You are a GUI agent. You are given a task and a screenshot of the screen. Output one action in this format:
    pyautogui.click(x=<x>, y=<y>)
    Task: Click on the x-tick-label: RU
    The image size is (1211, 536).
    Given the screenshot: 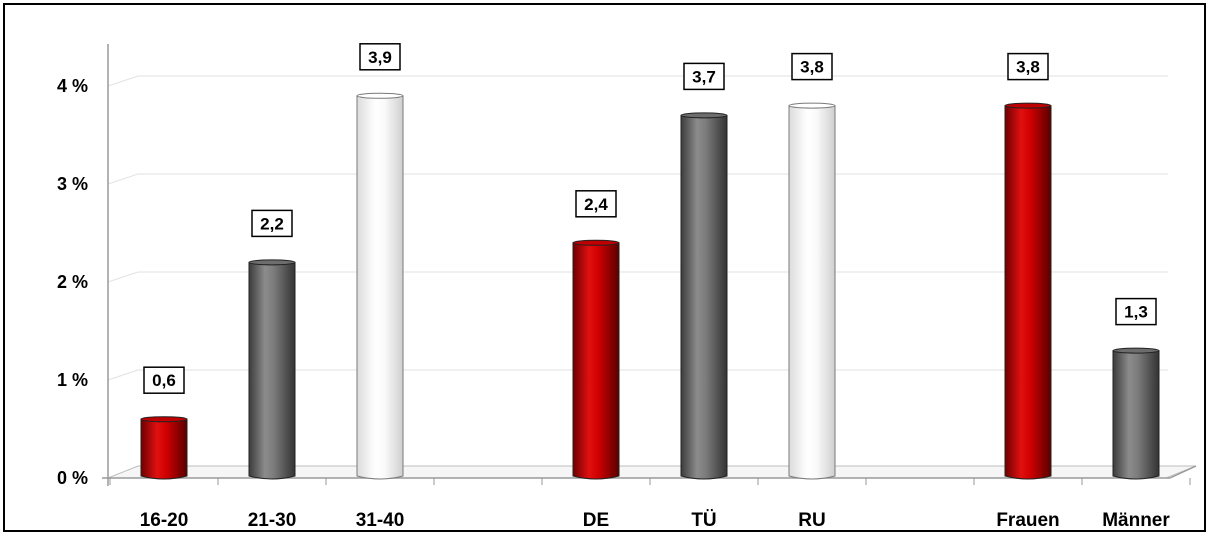 What is the action you would take?
    pyautogui.click(x=811, y=520)
    